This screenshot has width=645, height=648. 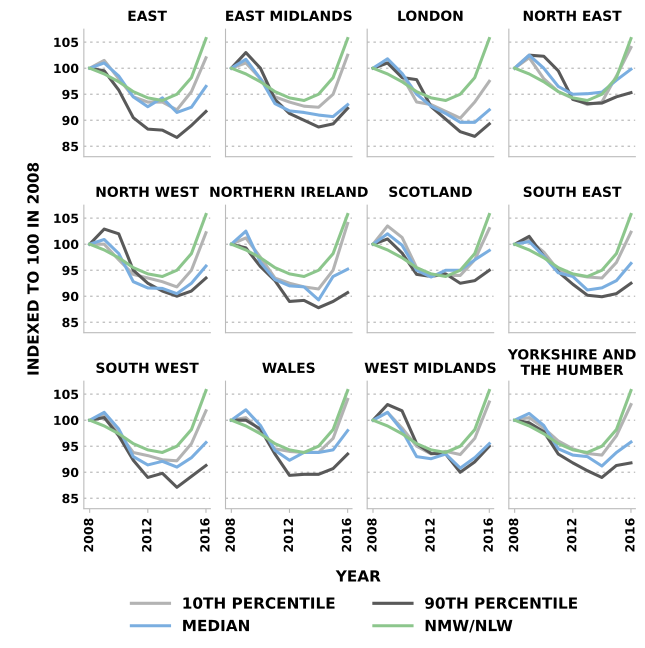 I want to click on x-axis-title: YEAR, so click(x=358, y=576).